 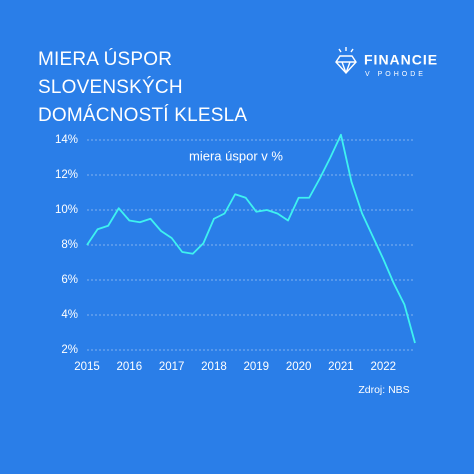 What do you see at coordinates (401, 60) in the screenshot?
I see `logo-name: FINANCIE` at bounding box center [401, 60].